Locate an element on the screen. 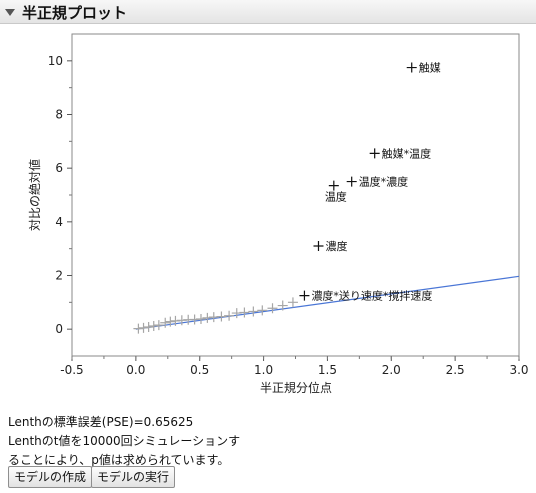 This screenshot has height=493, width=536. panel-header: 半正規プロット is located at coordinates (268, 12).